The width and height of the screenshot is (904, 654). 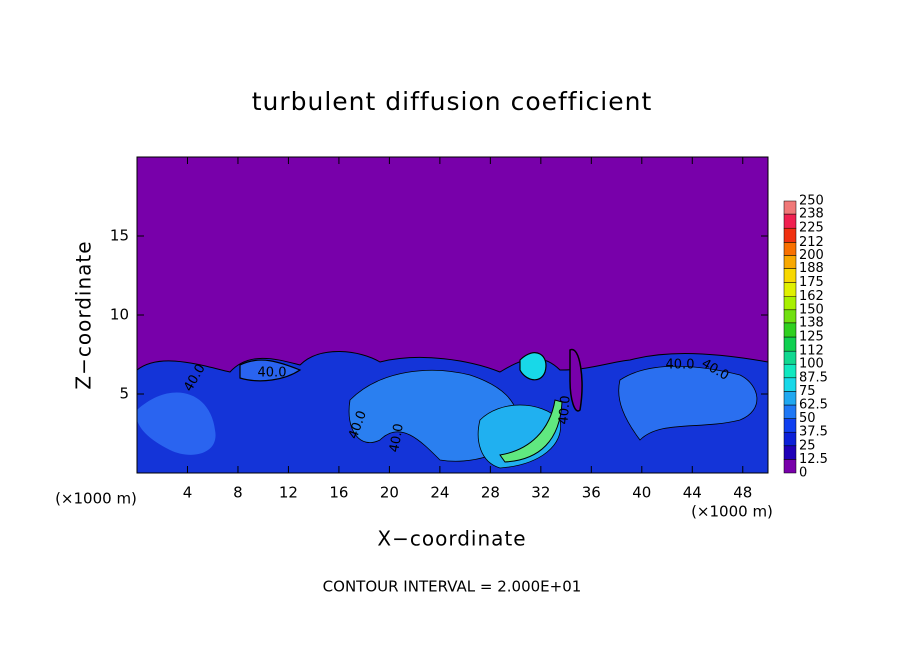 I want to click on colorbar-label: 50, so click(x=807, y=418).